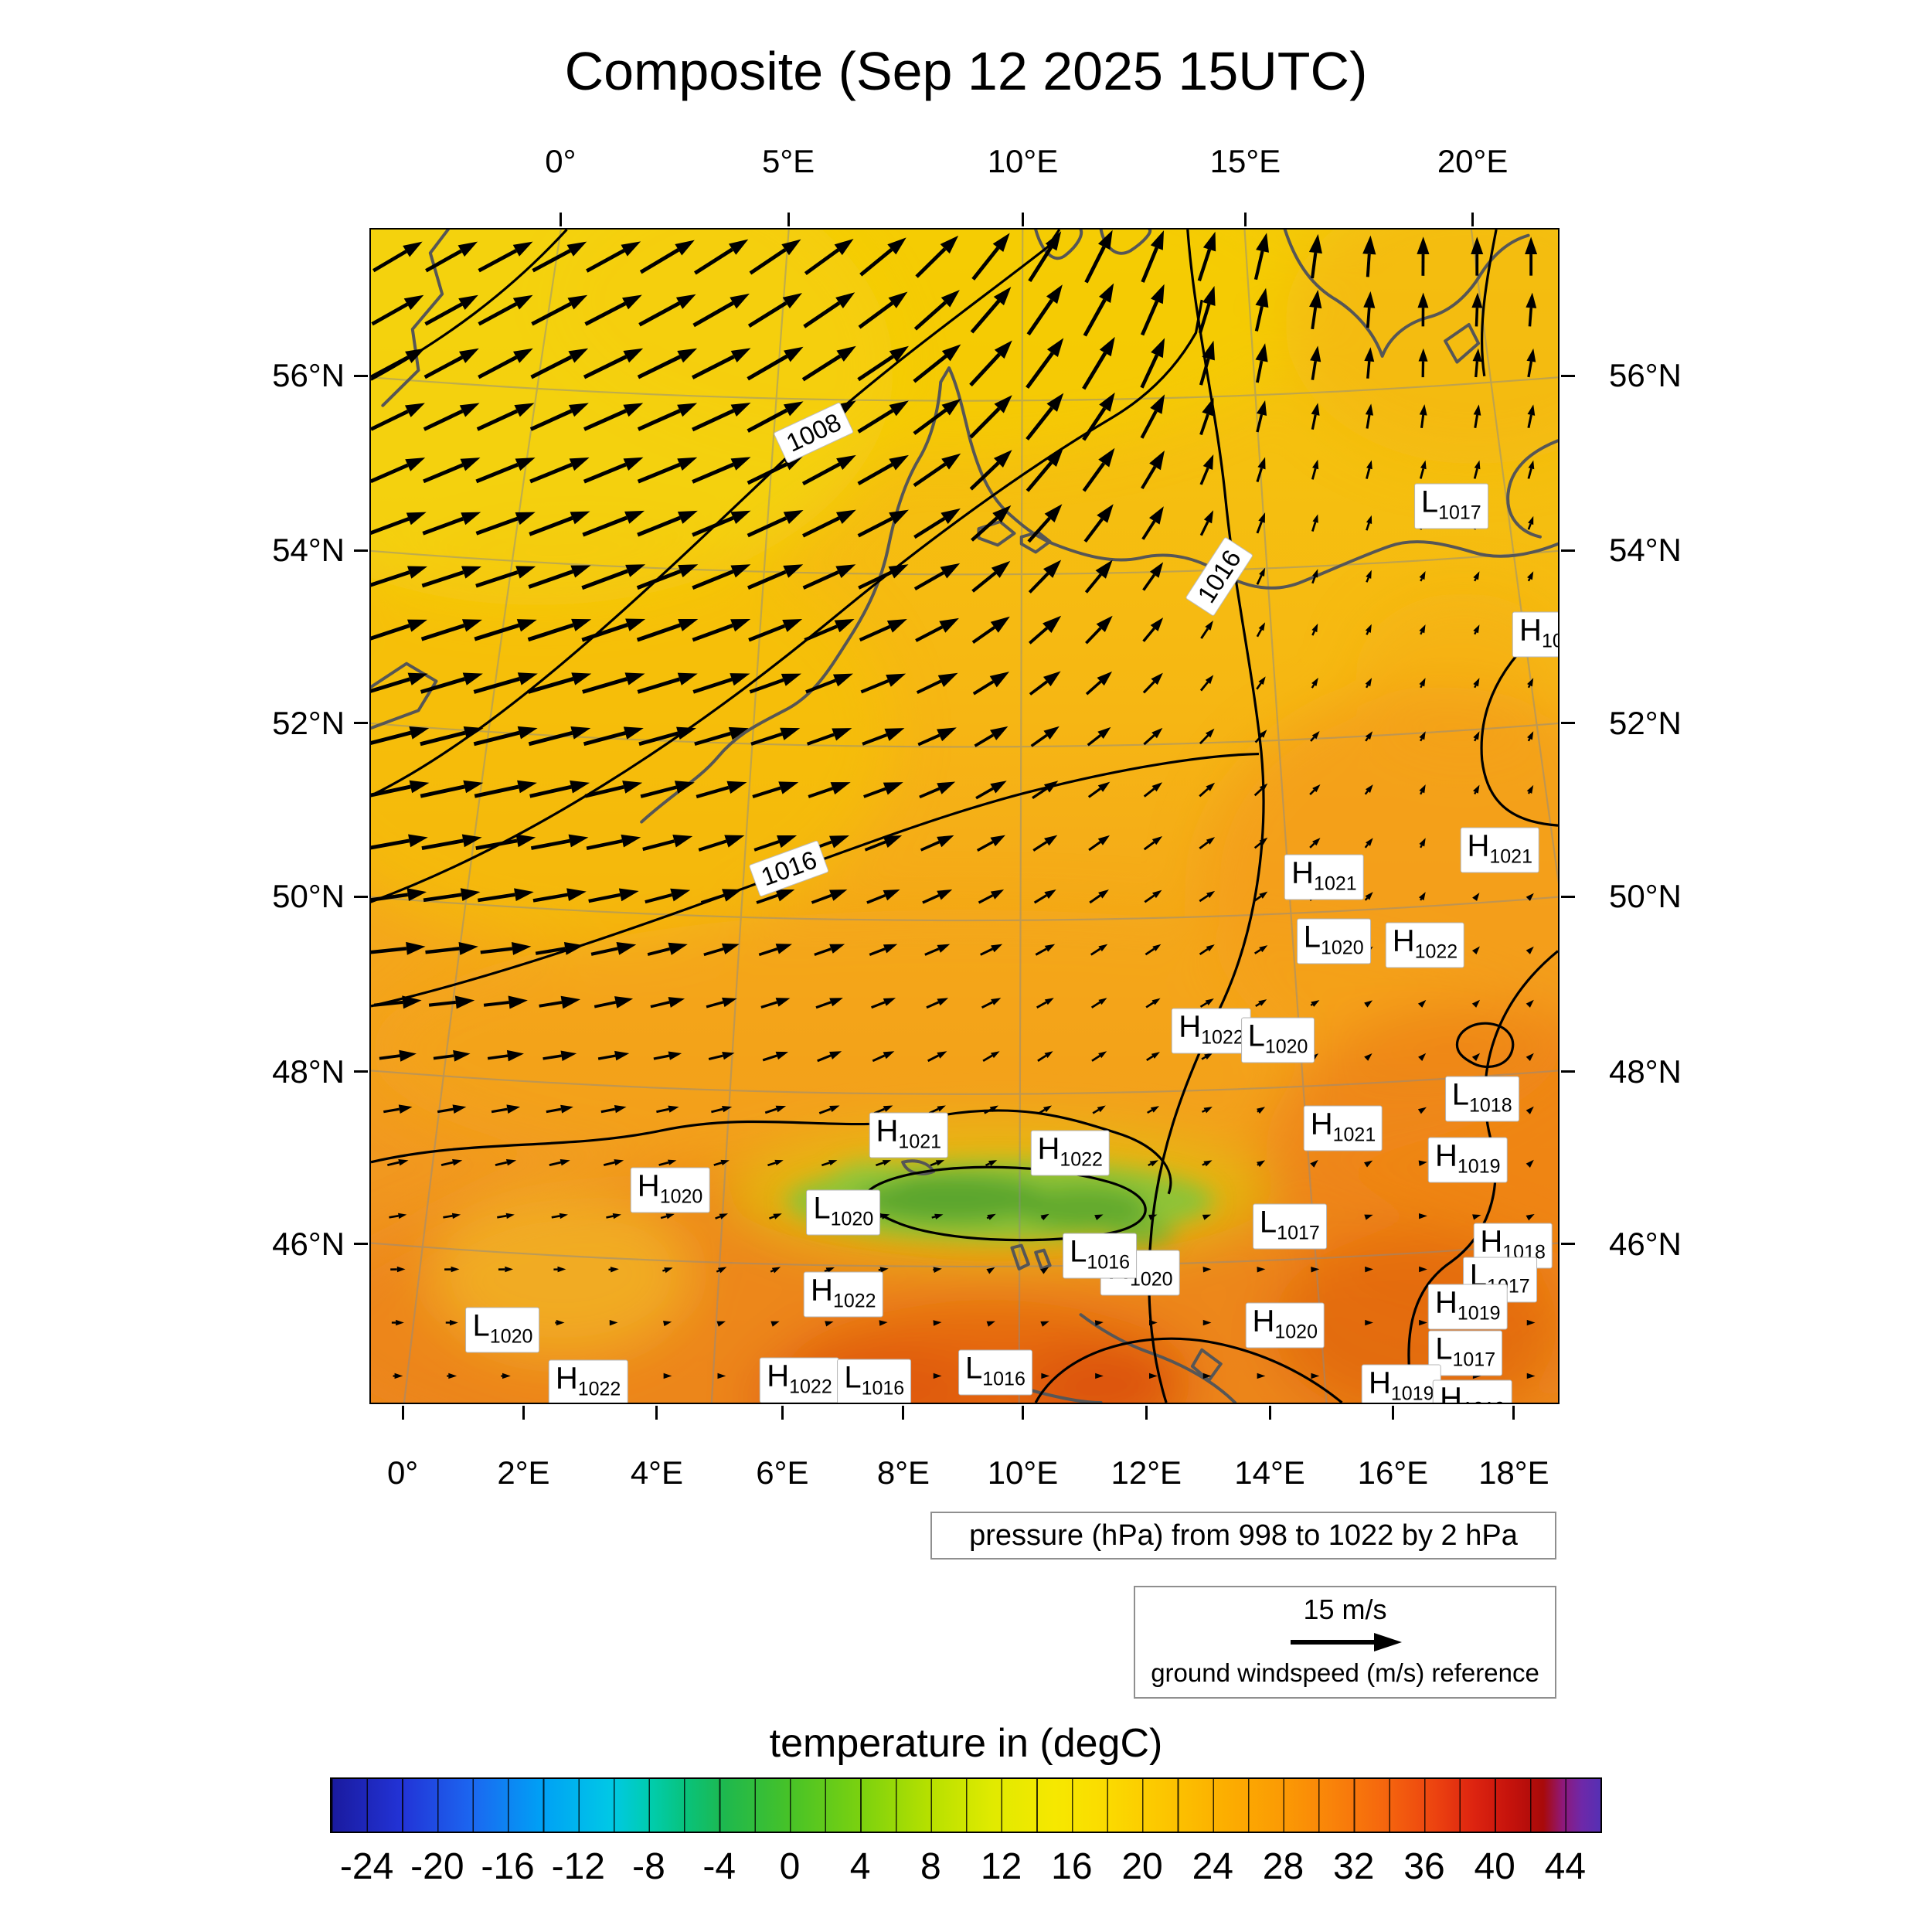  Describe the element at coordinates (788, 161) in the screenshot. I see `axis-label-top: 5°E` at that location.